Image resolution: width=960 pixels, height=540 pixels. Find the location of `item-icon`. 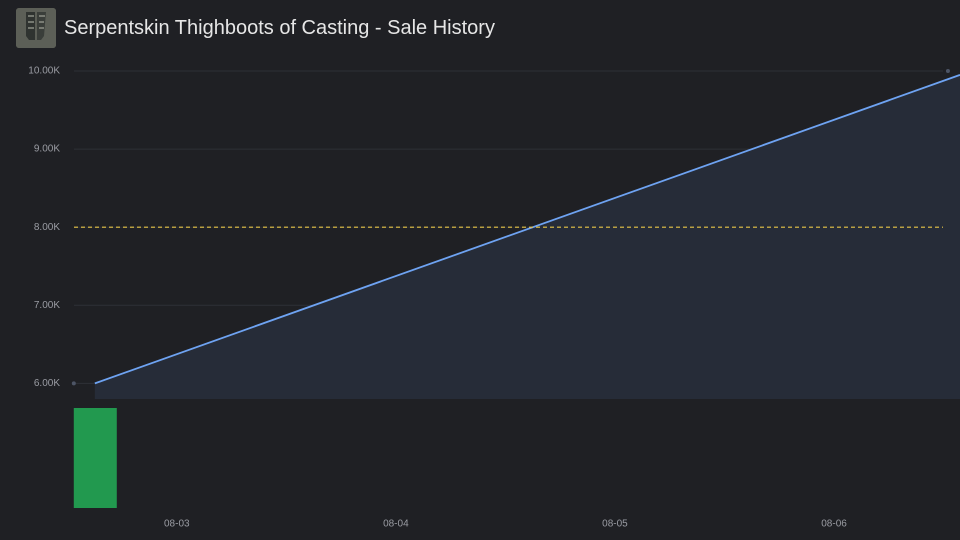

item-icon is located at coordinates (36, 28).